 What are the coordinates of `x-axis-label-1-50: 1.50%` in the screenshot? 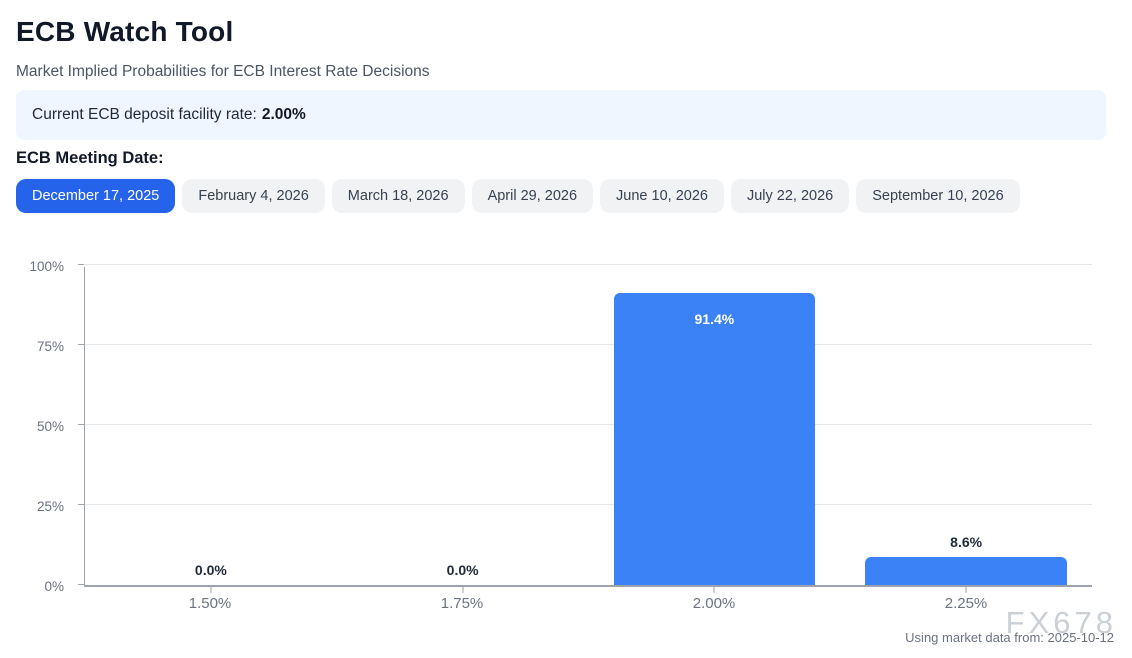 It's located at (210, 603).